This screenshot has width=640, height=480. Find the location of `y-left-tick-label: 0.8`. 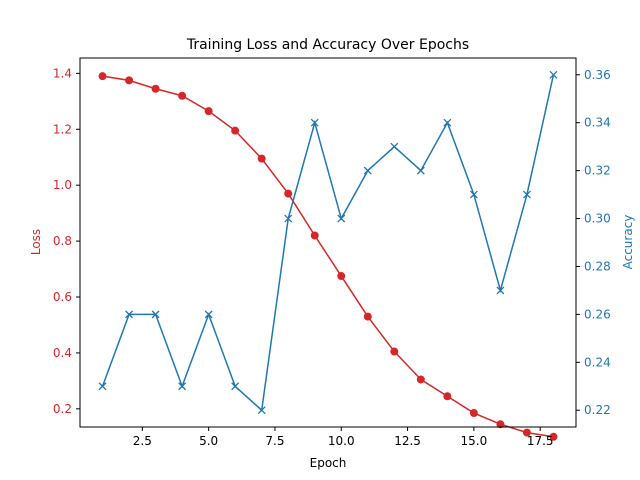

y-left-tick-label: 0.8 is located at coordinates (62, 241).